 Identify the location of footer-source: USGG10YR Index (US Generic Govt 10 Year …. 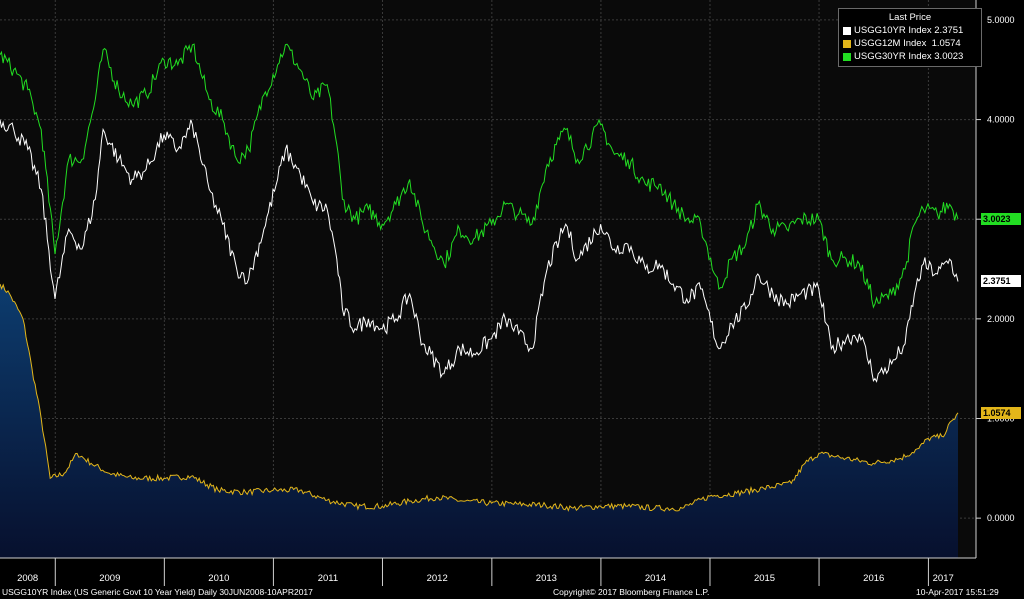
(157, 592).